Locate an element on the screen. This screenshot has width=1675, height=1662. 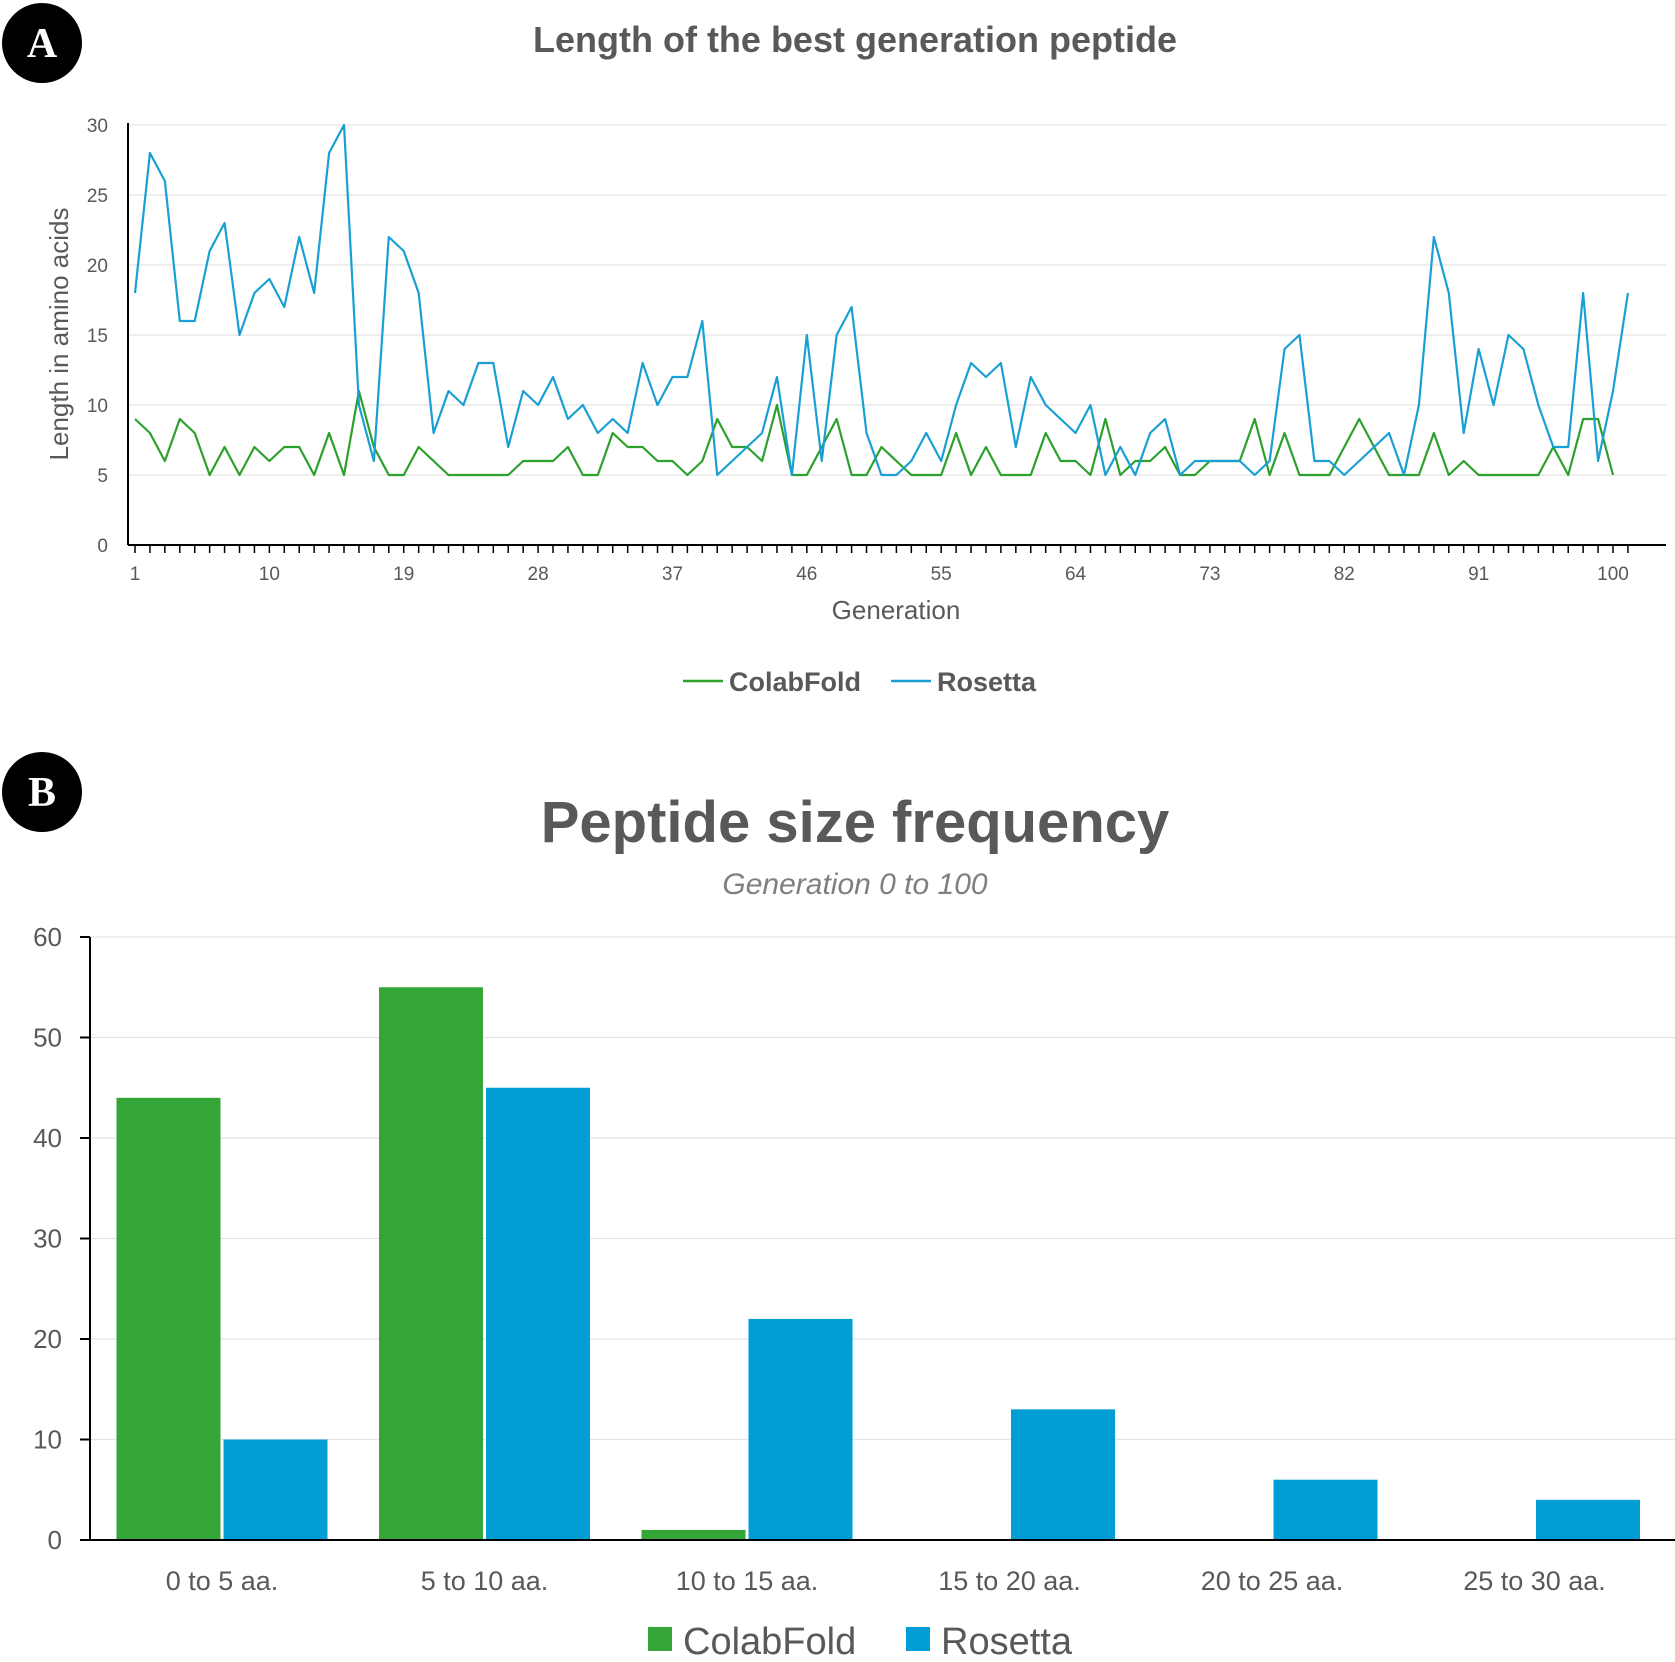
panel-a-x-tick-label: 46 is located at coordinates (806, 574).